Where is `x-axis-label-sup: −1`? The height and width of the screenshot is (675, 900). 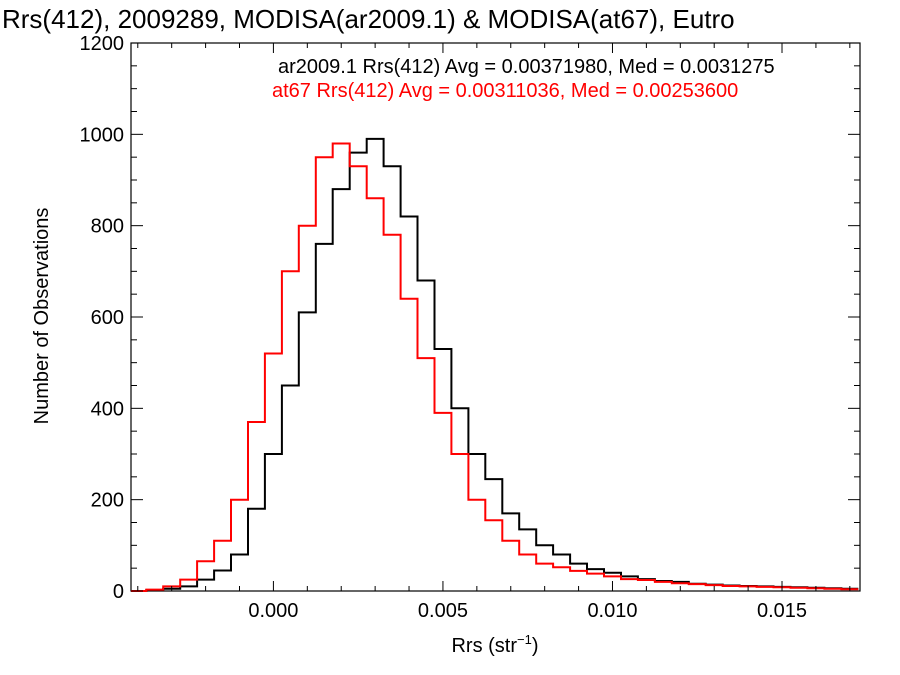 x-axis-label-sup: −1 is located at coordinates (524, 639).